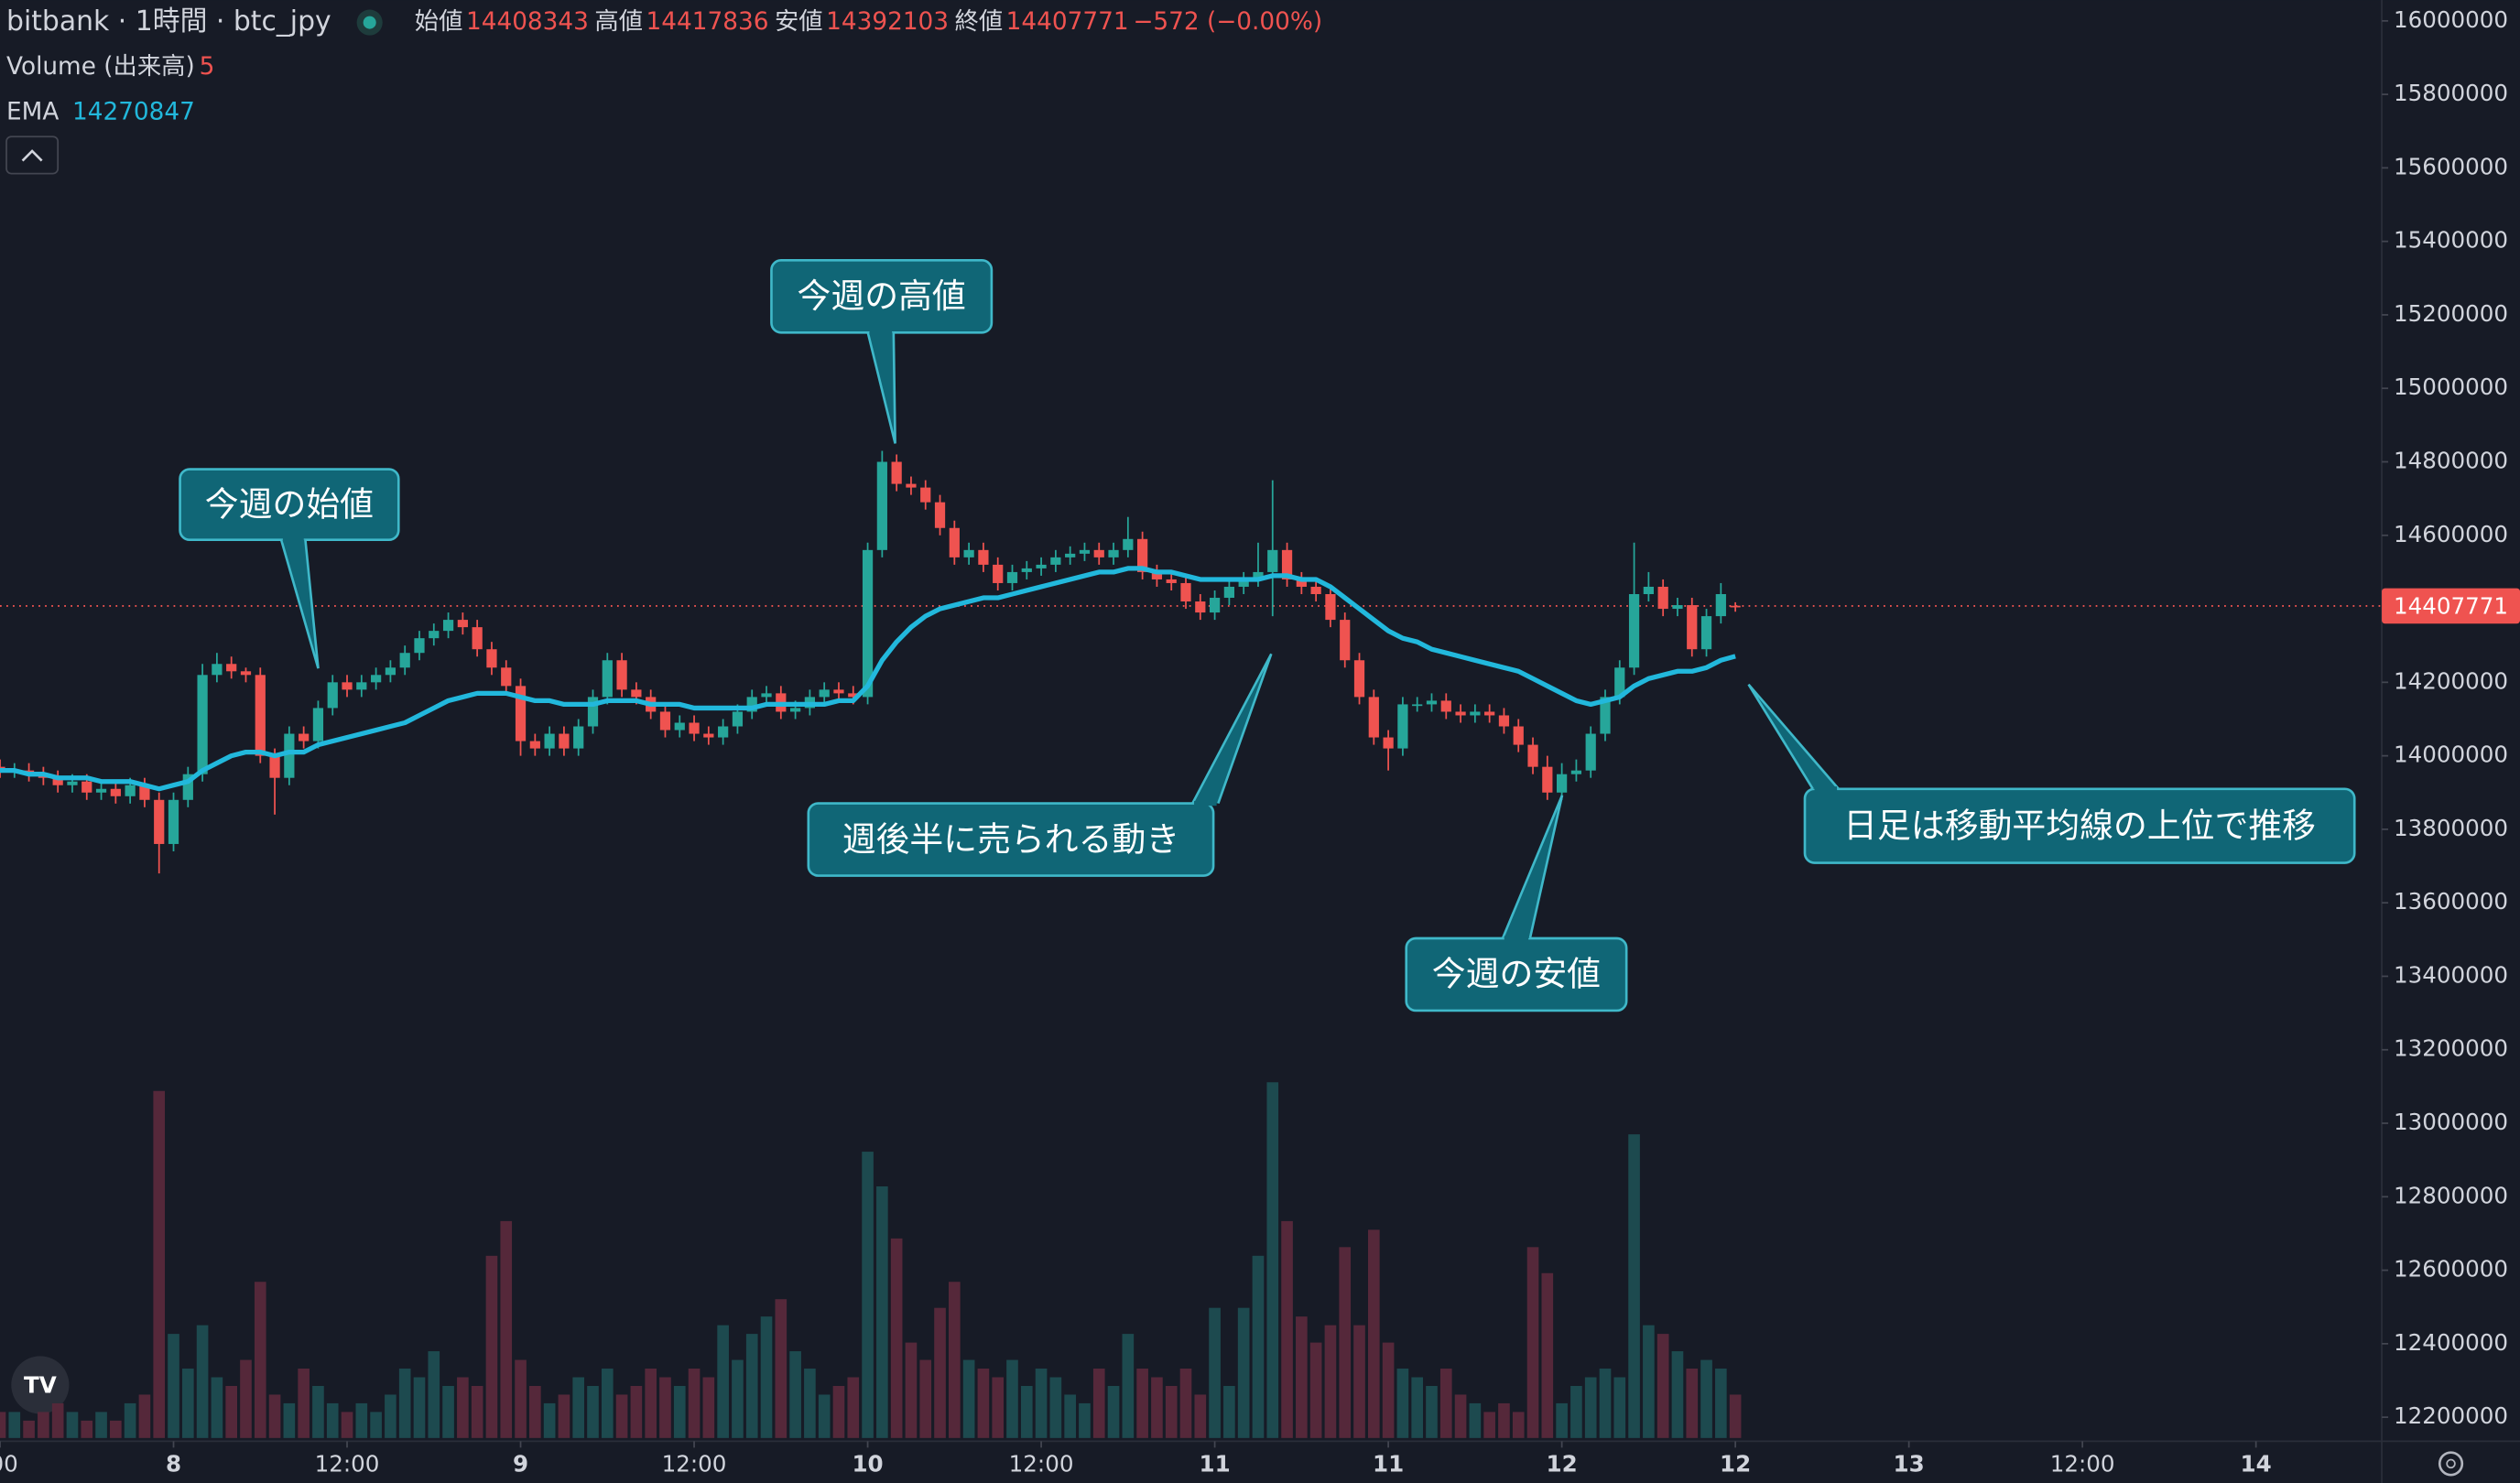 Image resolution: width=2520 pixels, height=1483 pixels. Describe the element at coordinates (2451, 680) in the screenshot. I see `y-tick-label: 14200000` at that location.